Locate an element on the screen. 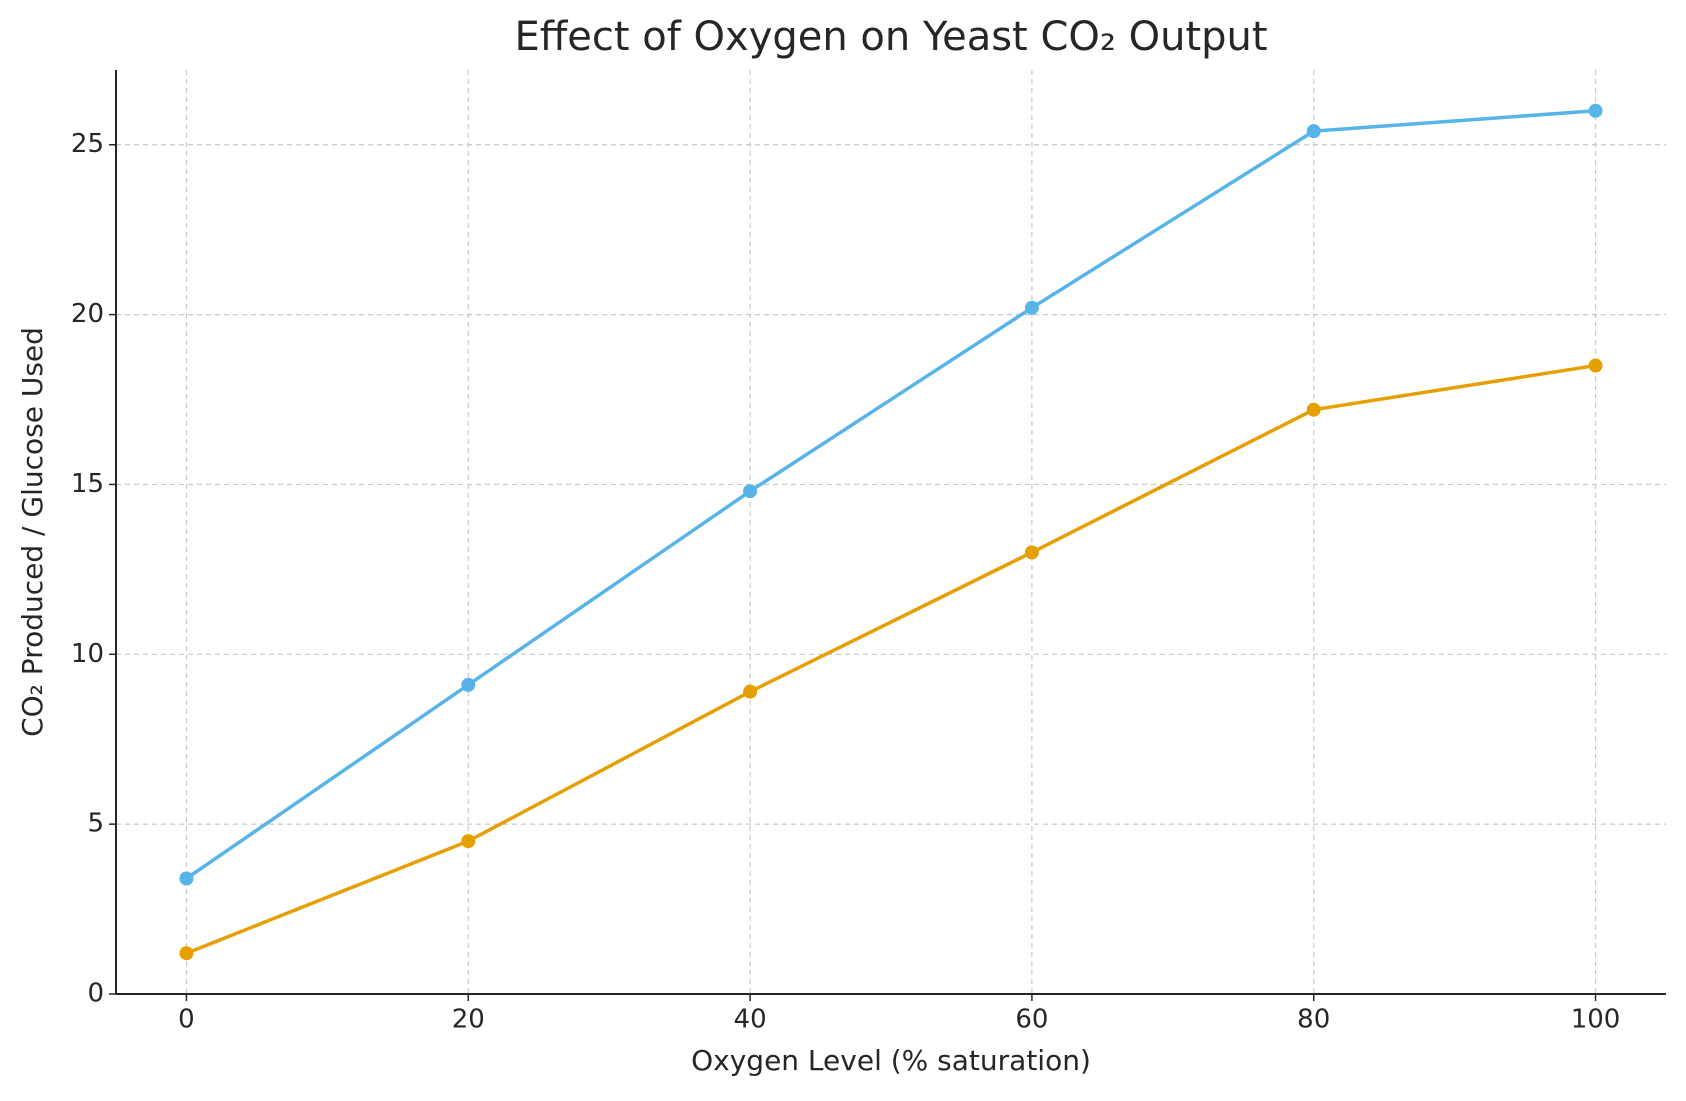 The width and height of the screenshot is (1686, 1101). y-tick-label: 10 is located at coordinates (87, 654).